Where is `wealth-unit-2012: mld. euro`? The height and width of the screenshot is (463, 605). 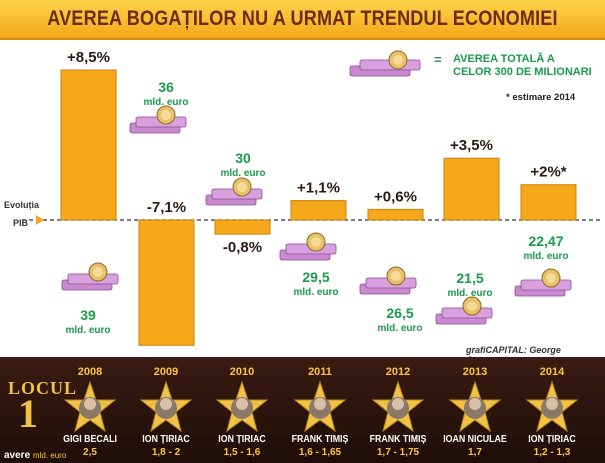 wealth-unit-2012: mld. euro is located at coordinates (399, 328).